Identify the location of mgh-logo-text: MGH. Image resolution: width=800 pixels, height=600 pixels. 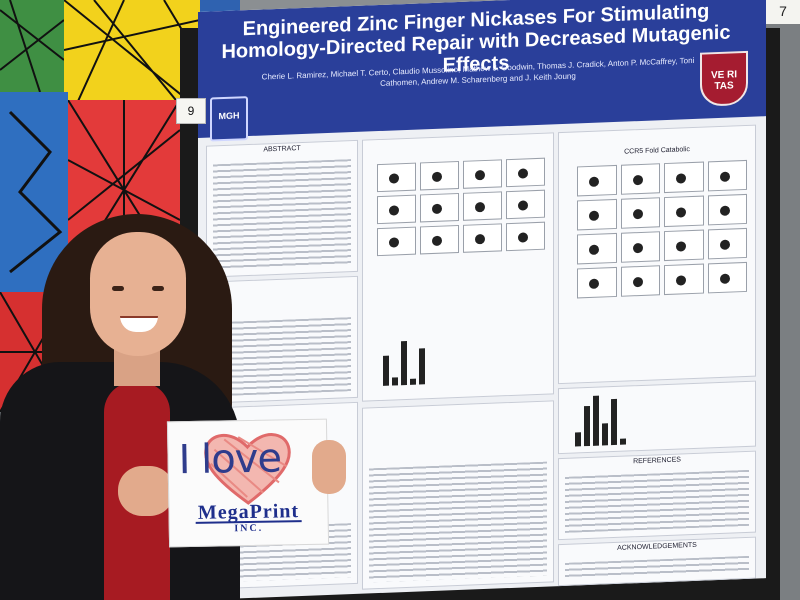
(229, 116).